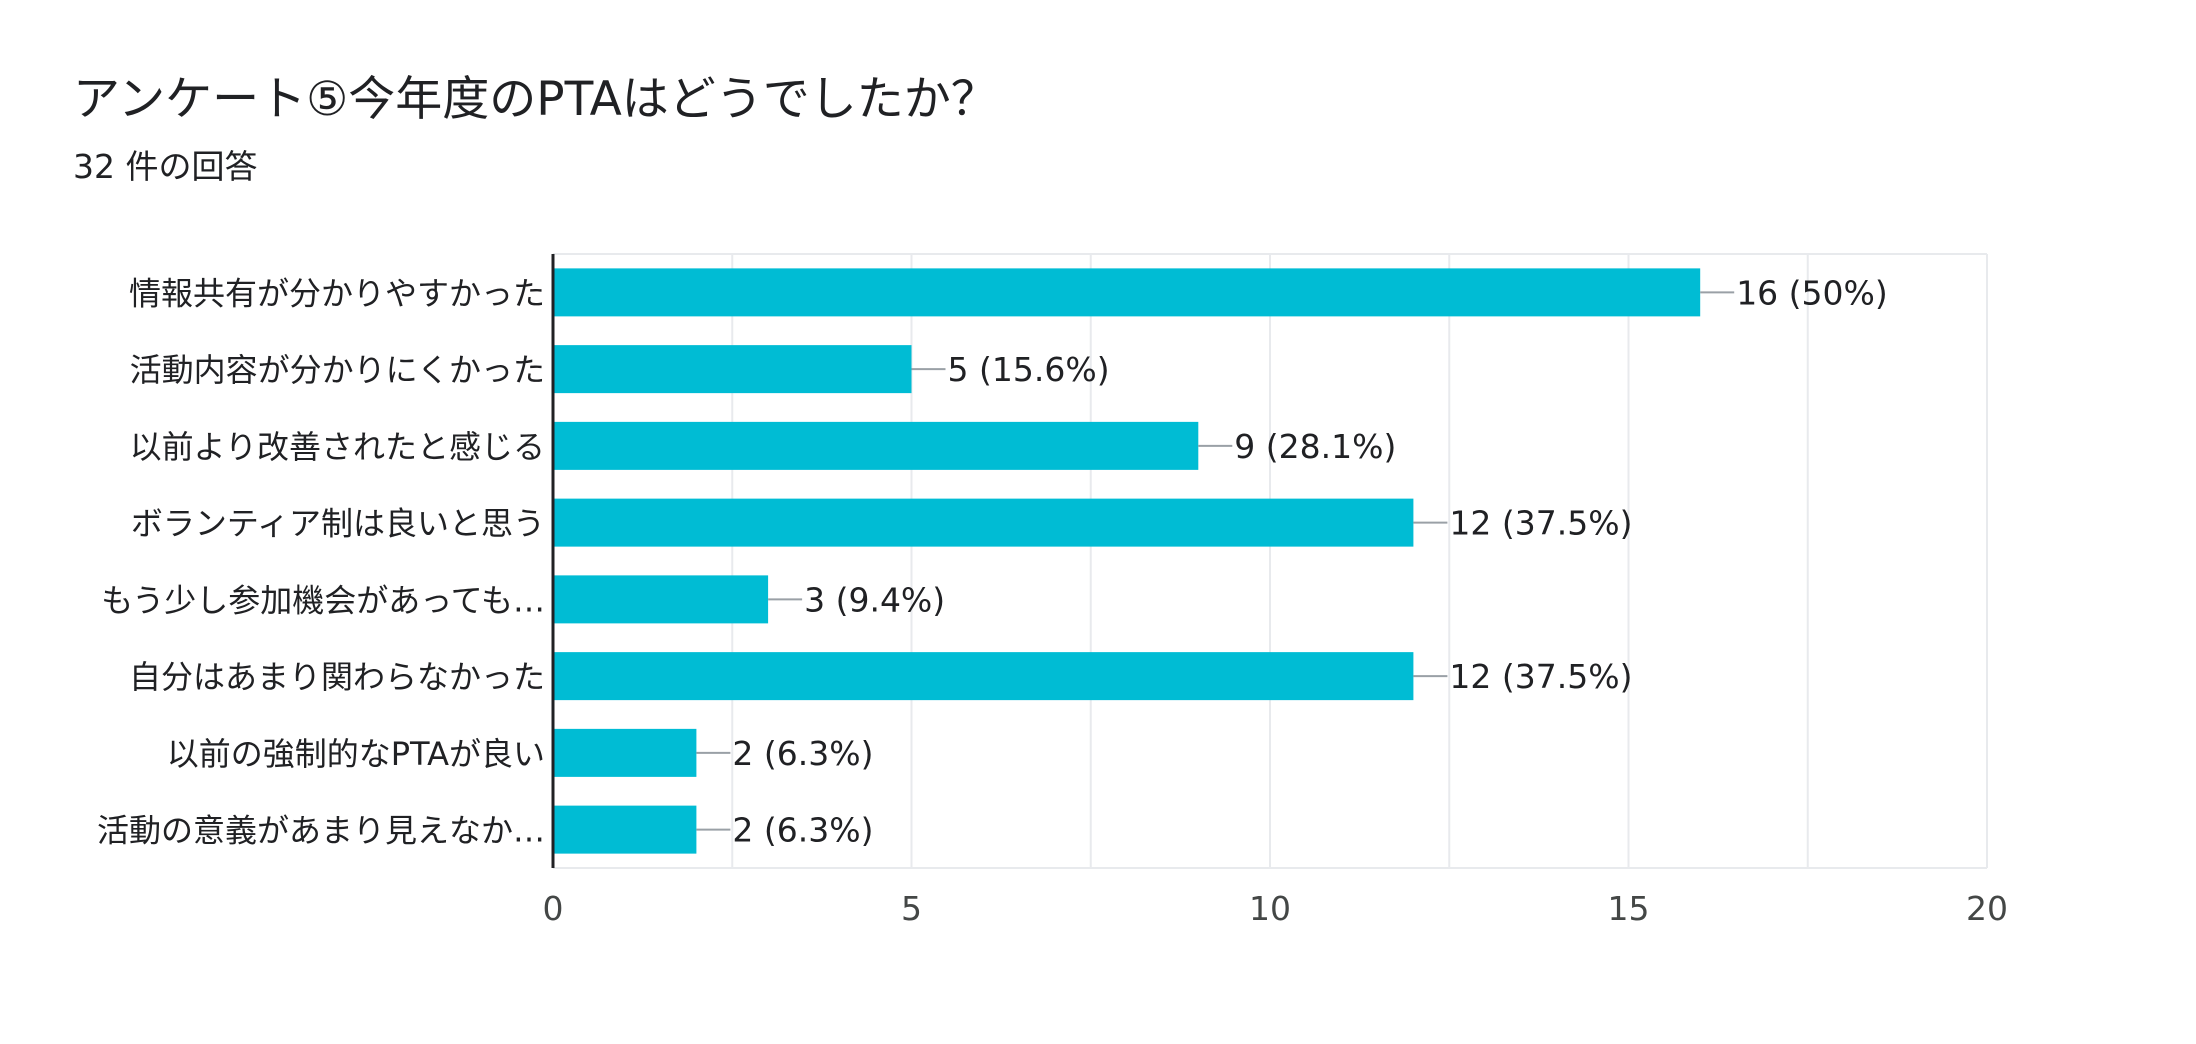  What do you see at coordinates (874, 599) in the screenshot?
I see `data-label: 3 (9.4%)` at bounding box center [874, 599].